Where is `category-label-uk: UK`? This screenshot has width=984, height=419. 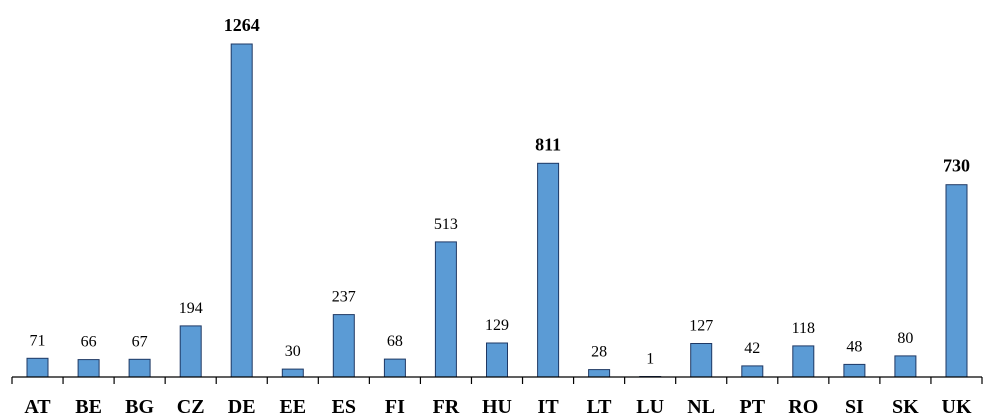
category-label-uk: UK is located at coordinates (957, 407).